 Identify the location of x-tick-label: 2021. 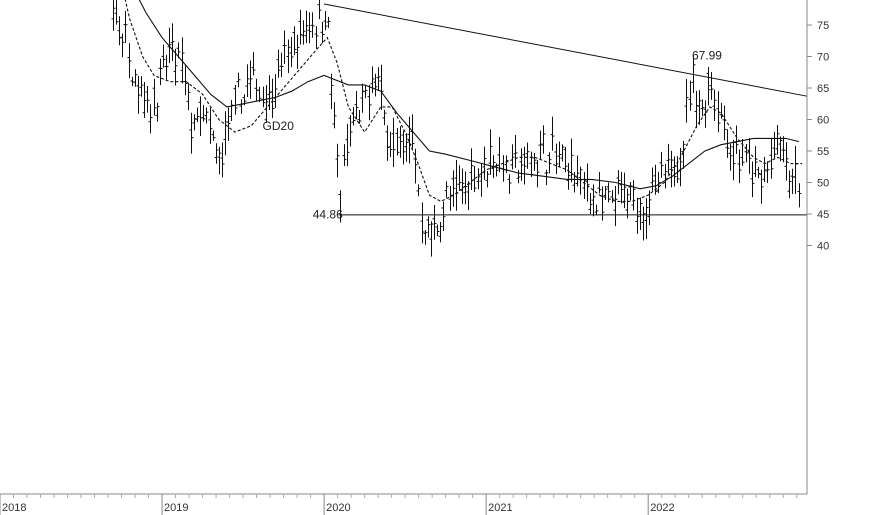
(500, 508).